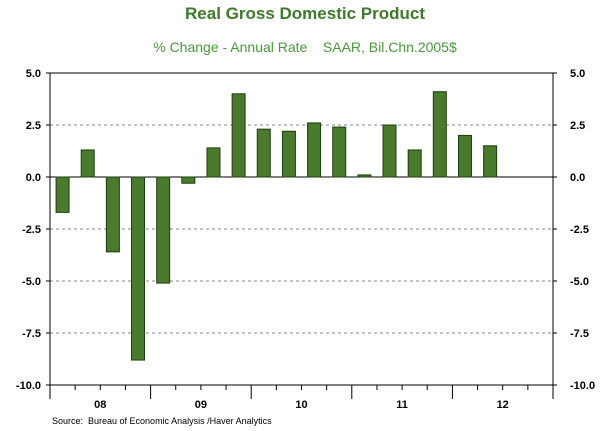 The width and height of the screenshot is (612, 431). What do you see at coordinates (305, 13) in the screenshot?
I see `chart-title: Real Gross Domestic Product` at bounding box center [305, 13].